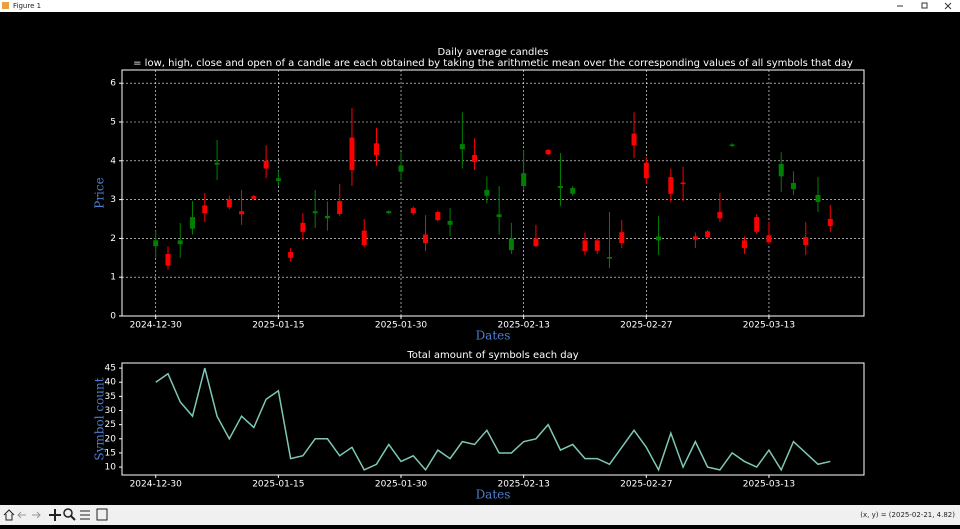  Describe the element at coordinates (493, 419) in the screenshot. I see `line` at that location.